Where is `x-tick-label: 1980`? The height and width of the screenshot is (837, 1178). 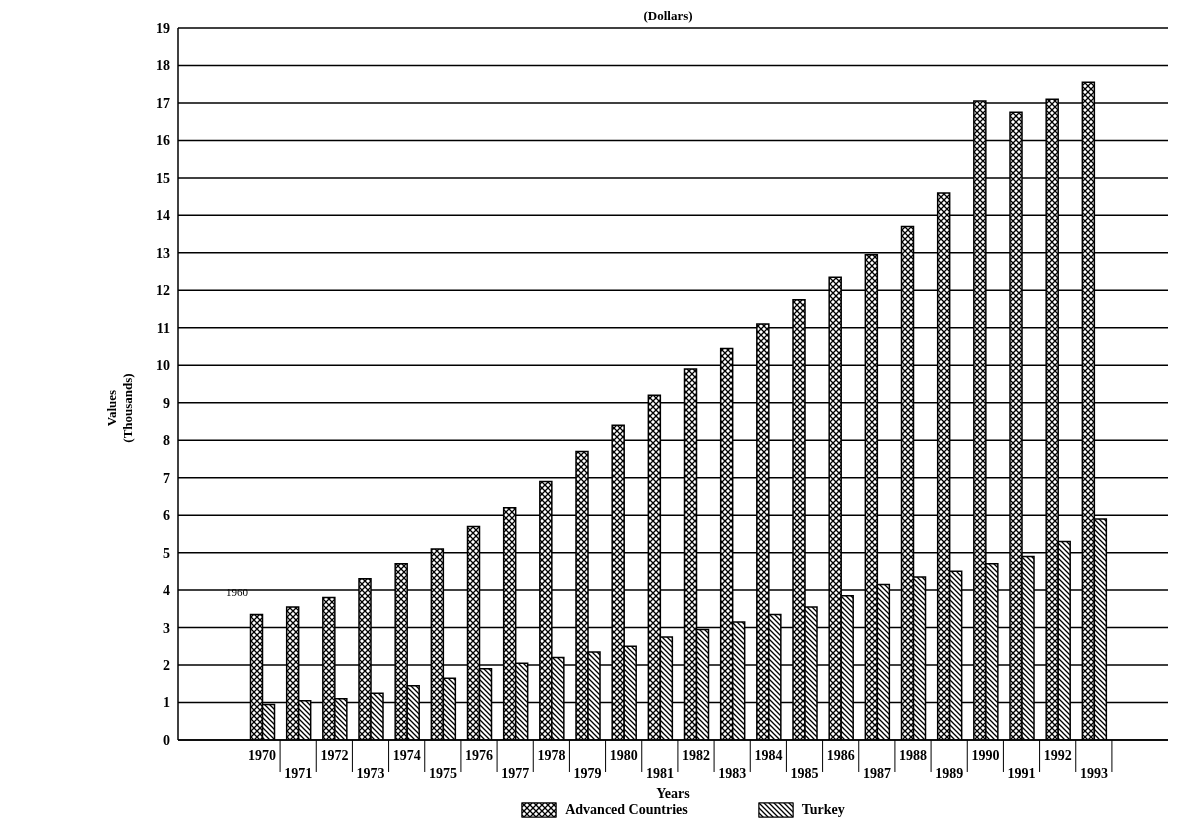 x-tick-label: 1980 is located at coordinates (623, 755).